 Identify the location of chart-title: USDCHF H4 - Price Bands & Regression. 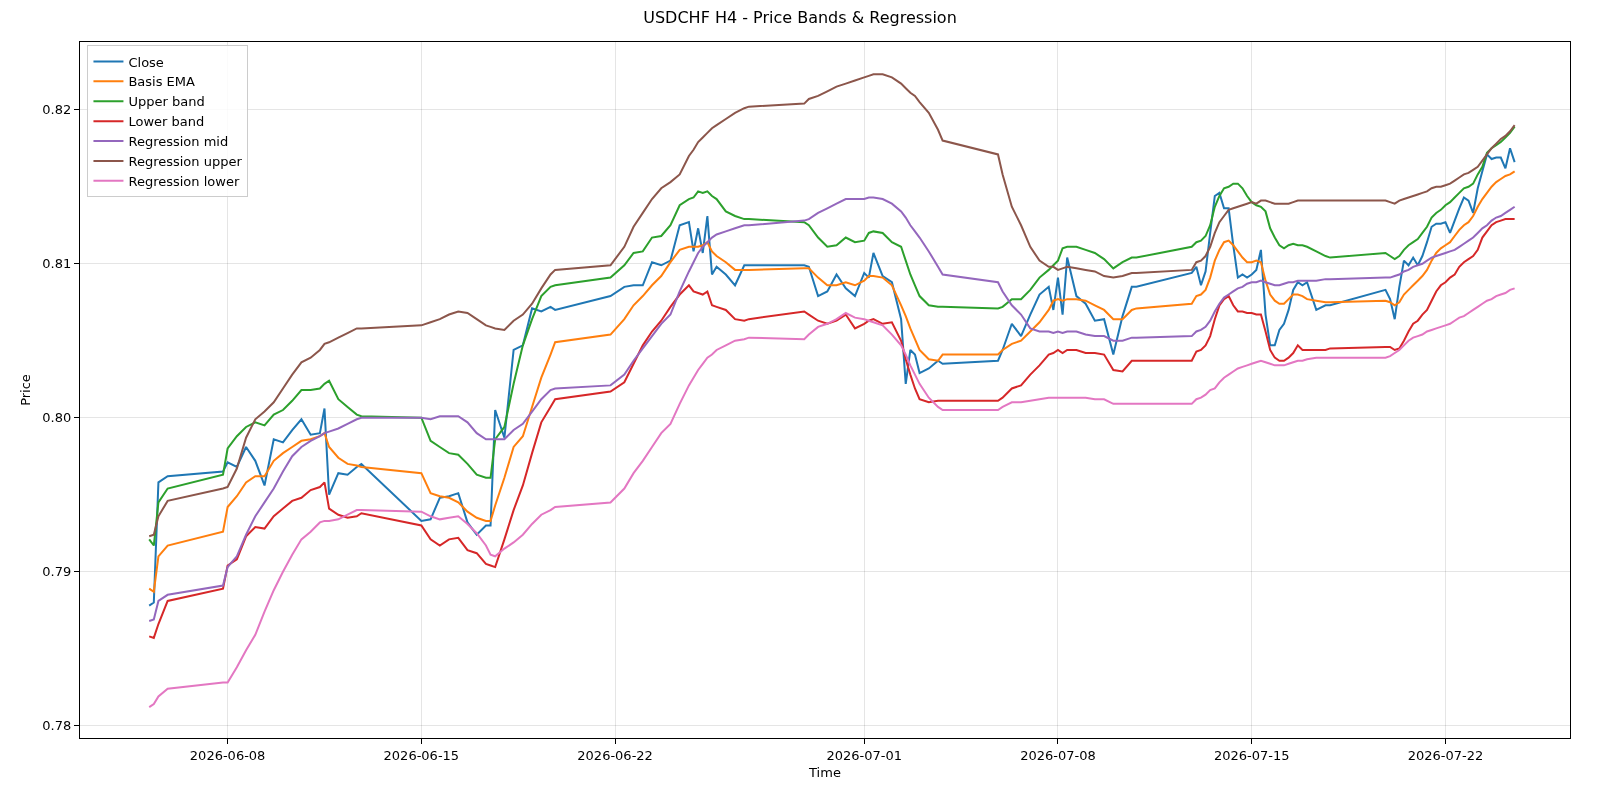
(800, 18).